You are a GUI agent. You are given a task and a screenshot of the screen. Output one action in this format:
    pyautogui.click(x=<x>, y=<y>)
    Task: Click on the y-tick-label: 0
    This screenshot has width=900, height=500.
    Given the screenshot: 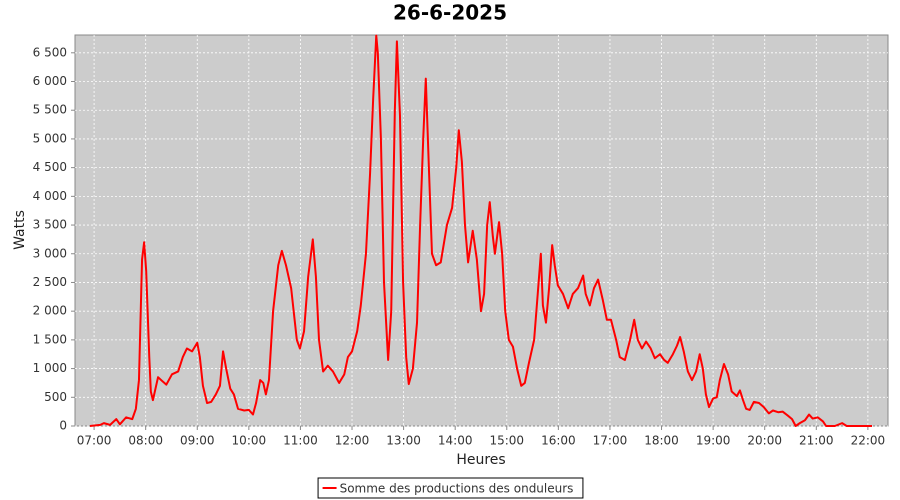 What is the action you would take?
    pyautogui.click(x=63, y=426)
    